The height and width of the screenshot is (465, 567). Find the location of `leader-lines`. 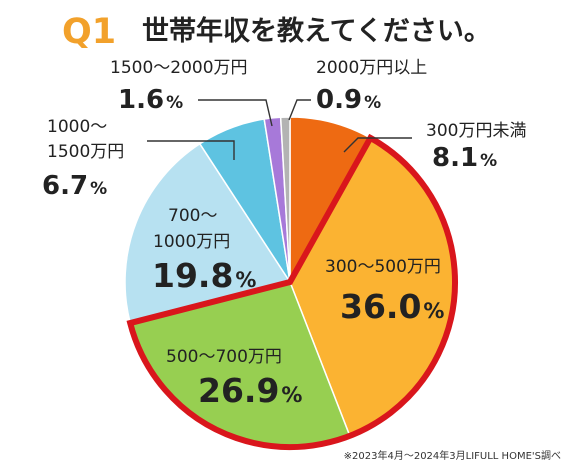

leader-lines is located at coordinates (279, 129).